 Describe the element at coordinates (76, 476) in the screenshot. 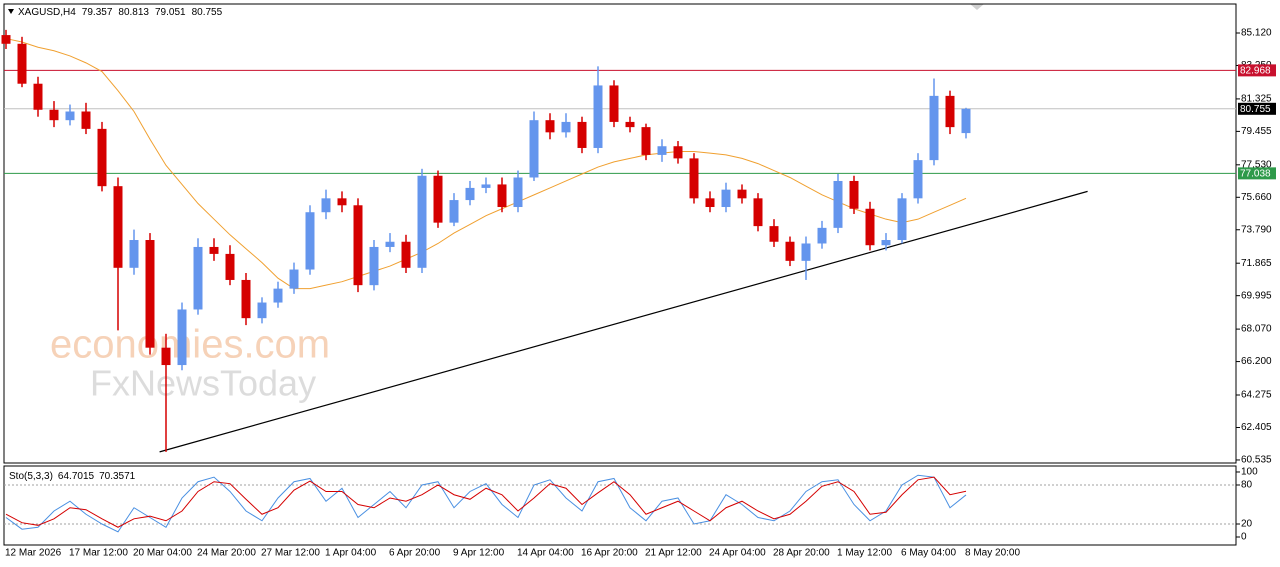

I see `indicator-value: 64.7015` at that location.